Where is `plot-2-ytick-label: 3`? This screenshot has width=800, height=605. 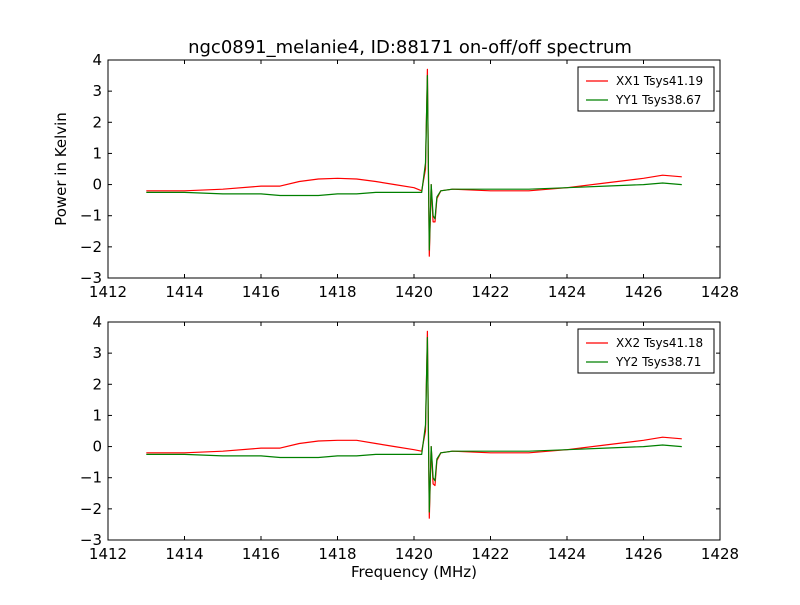
plot-2-ytick-label: 3 is located at coordinates (97, 353).